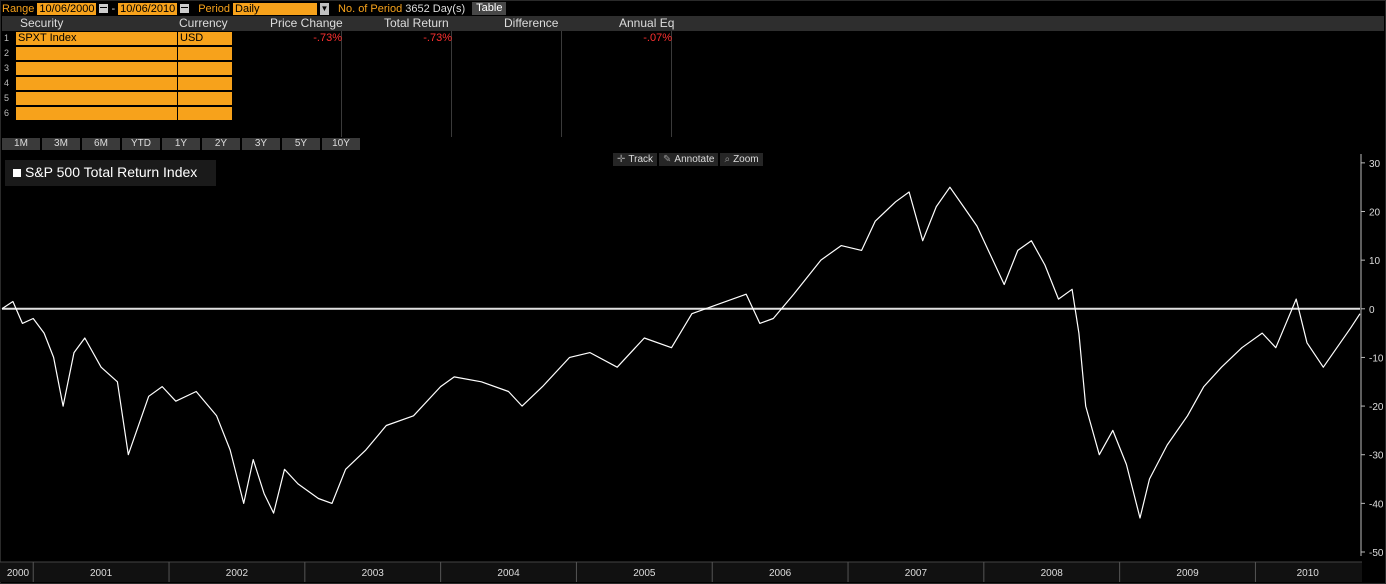  I want to click on x-tick-label: 2006, so click(780, 573).